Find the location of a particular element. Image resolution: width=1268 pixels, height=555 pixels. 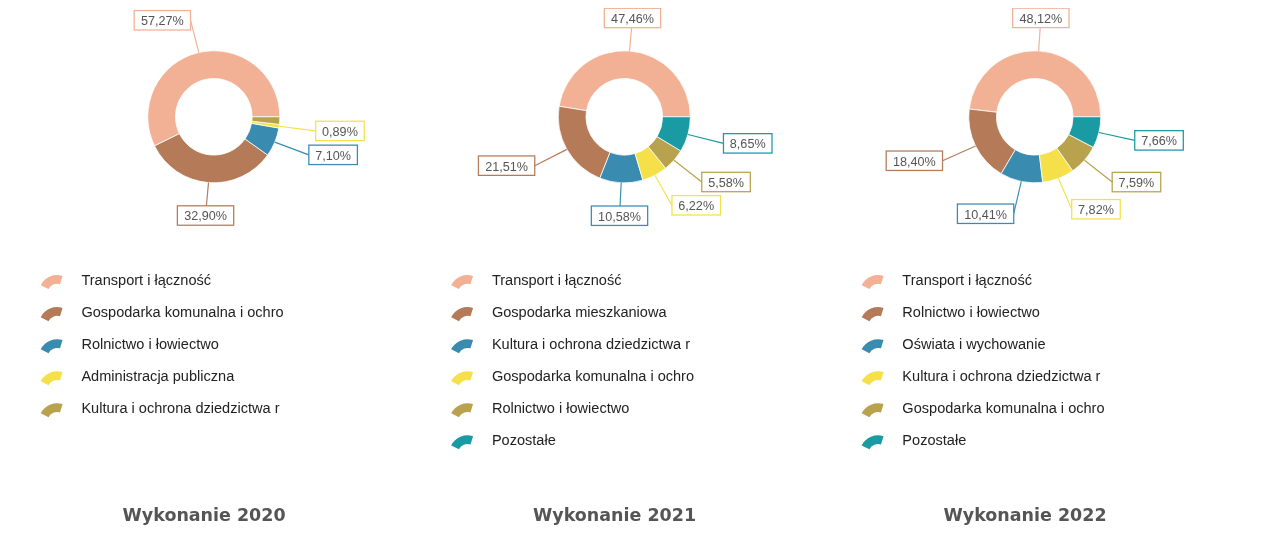

data-label: 7,10% is located at coordinates (333, 155).